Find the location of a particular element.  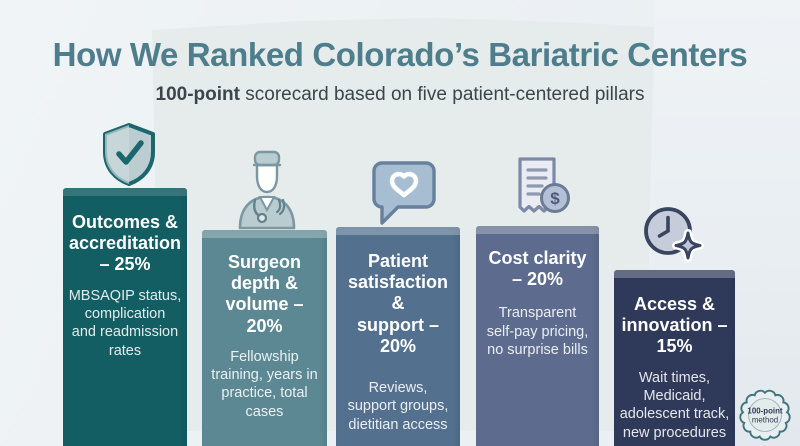

seal-text-line2: method is located at coordinates (765, 420).